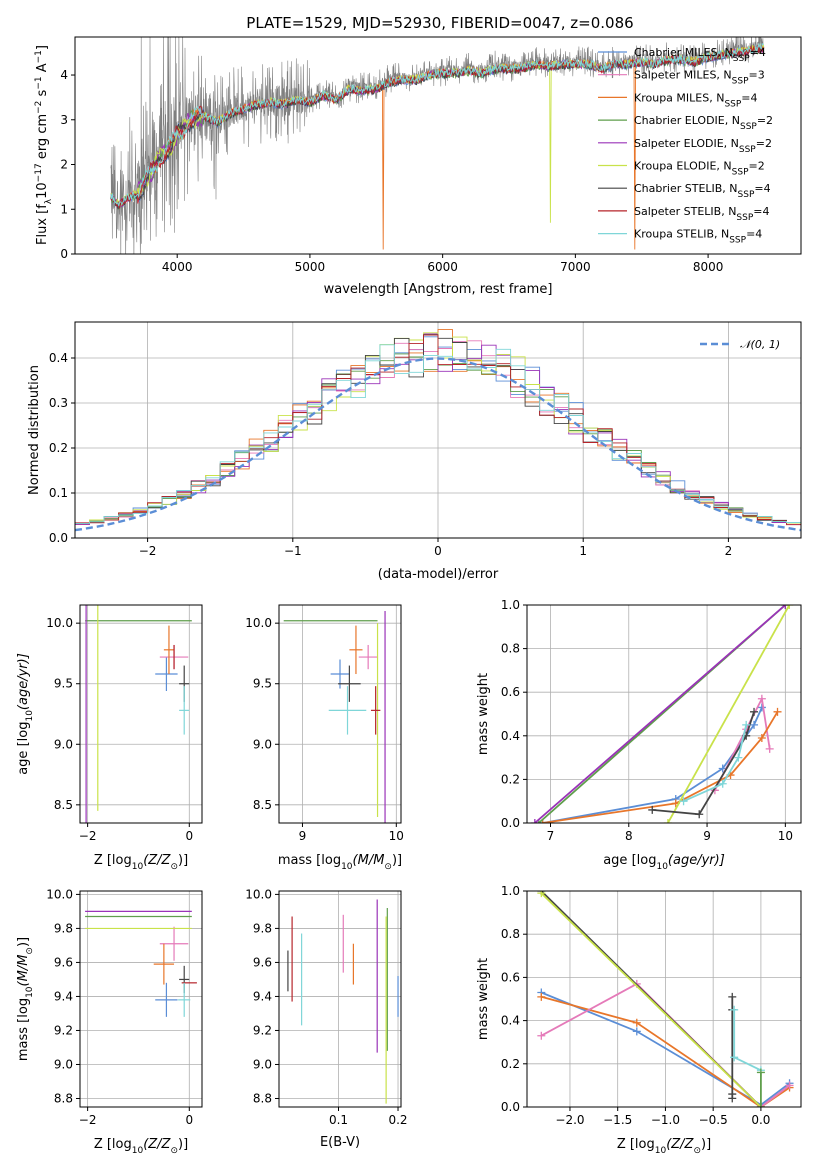  I want to click on y-tick-label: 8.8, so click(262, 1098).